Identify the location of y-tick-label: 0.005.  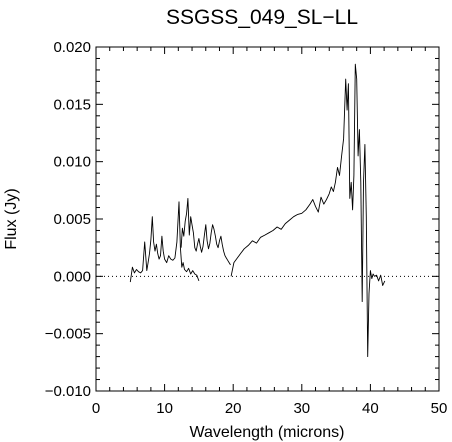
(72, 219).